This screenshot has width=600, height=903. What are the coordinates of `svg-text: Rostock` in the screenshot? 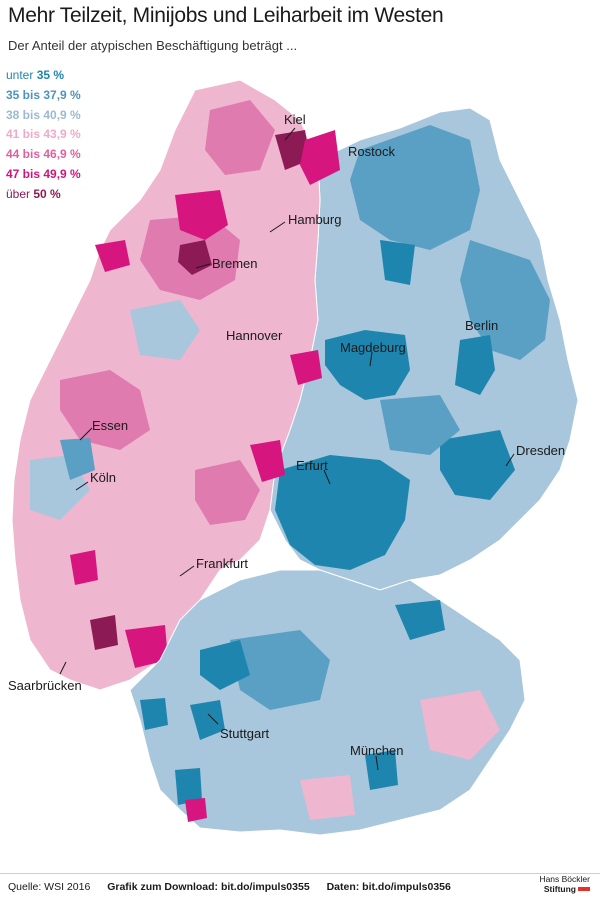 It's located at (371, 151).